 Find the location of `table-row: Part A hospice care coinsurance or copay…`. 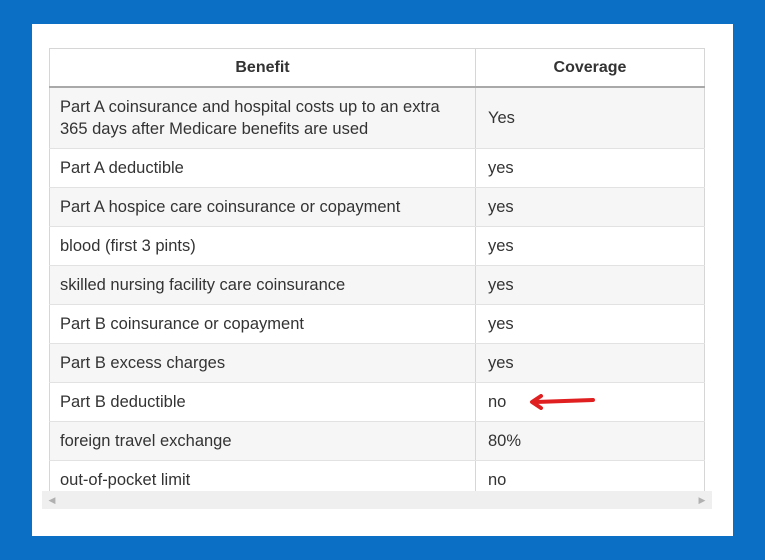

table-row: Part A hospice care coinsurance or copay… is located at coordinates (377, 207).